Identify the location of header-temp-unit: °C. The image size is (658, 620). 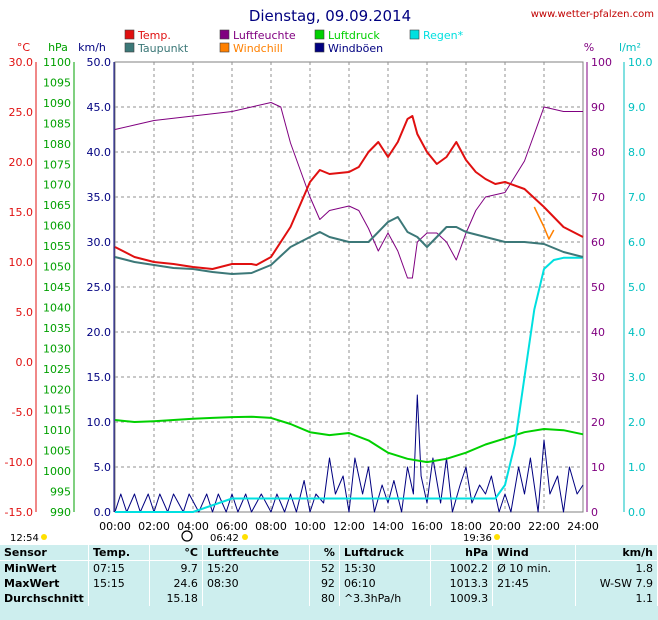
(176, 553).